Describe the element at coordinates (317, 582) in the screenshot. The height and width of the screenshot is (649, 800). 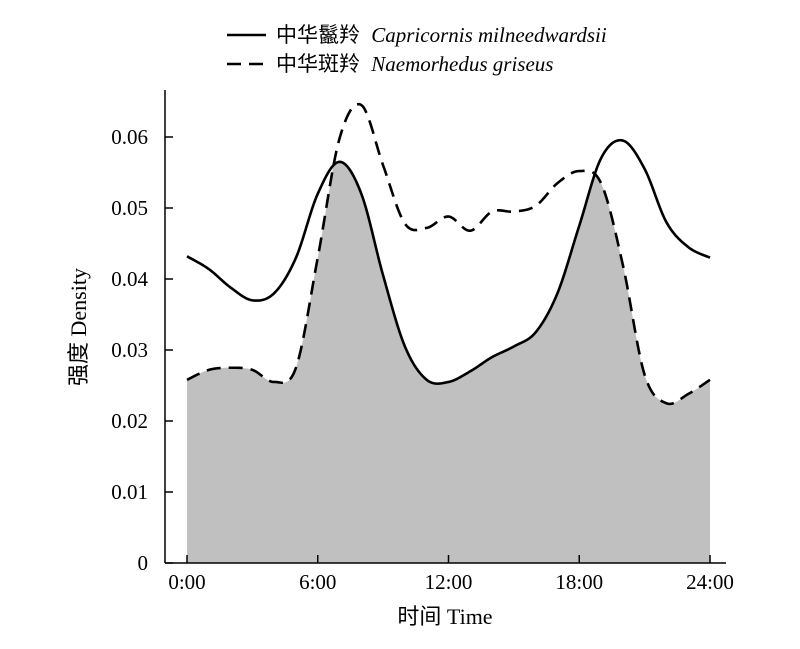
I see `x-tick-label: 6:00` at that location.